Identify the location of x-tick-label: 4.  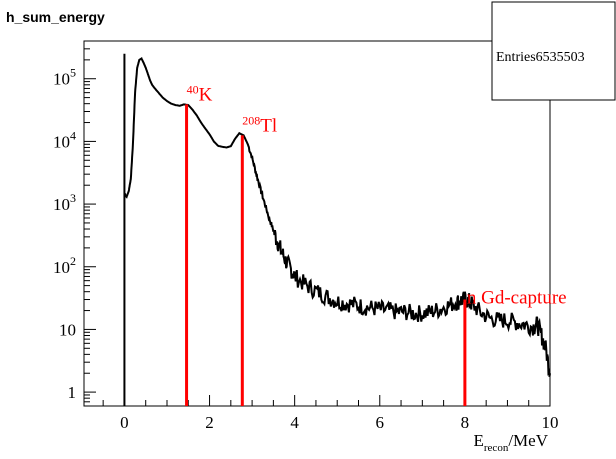
(294, 422).